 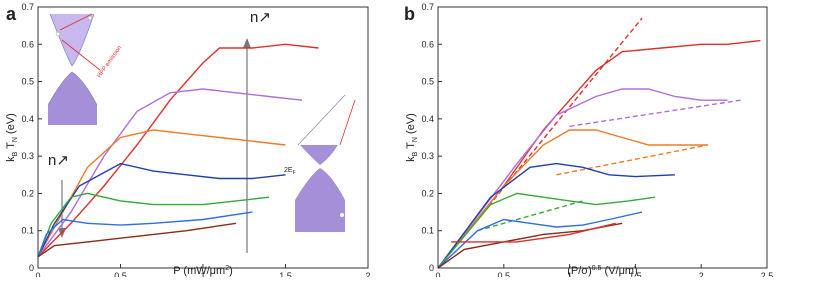 I want to click on x-axis-label-part: 2, so click(x=227, y=268).